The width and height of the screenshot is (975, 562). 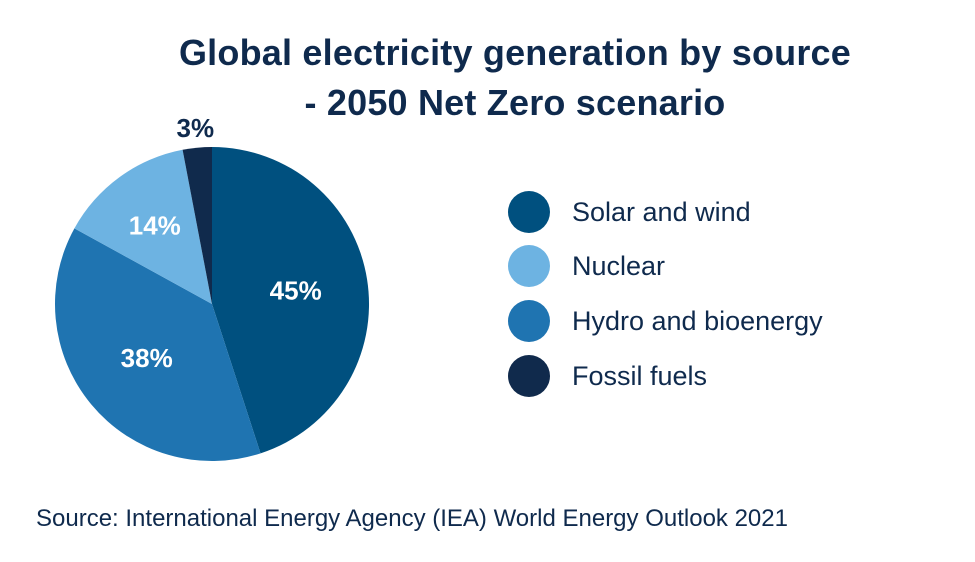 I want to click on data-label-nuclear: 14%, so click(x=155, y=225).